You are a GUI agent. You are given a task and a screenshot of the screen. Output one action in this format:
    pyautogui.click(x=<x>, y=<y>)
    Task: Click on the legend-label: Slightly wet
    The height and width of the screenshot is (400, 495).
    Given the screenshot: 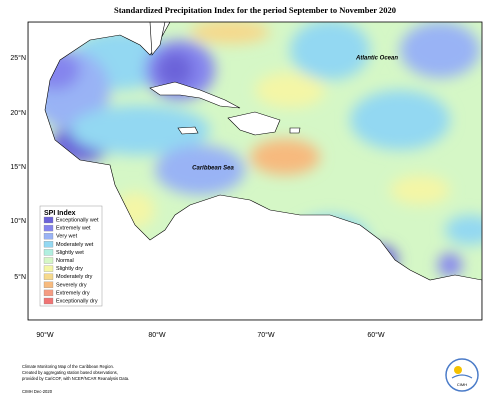 What is the action you would take?
    pyautogui.click(x=70, y=253)
    